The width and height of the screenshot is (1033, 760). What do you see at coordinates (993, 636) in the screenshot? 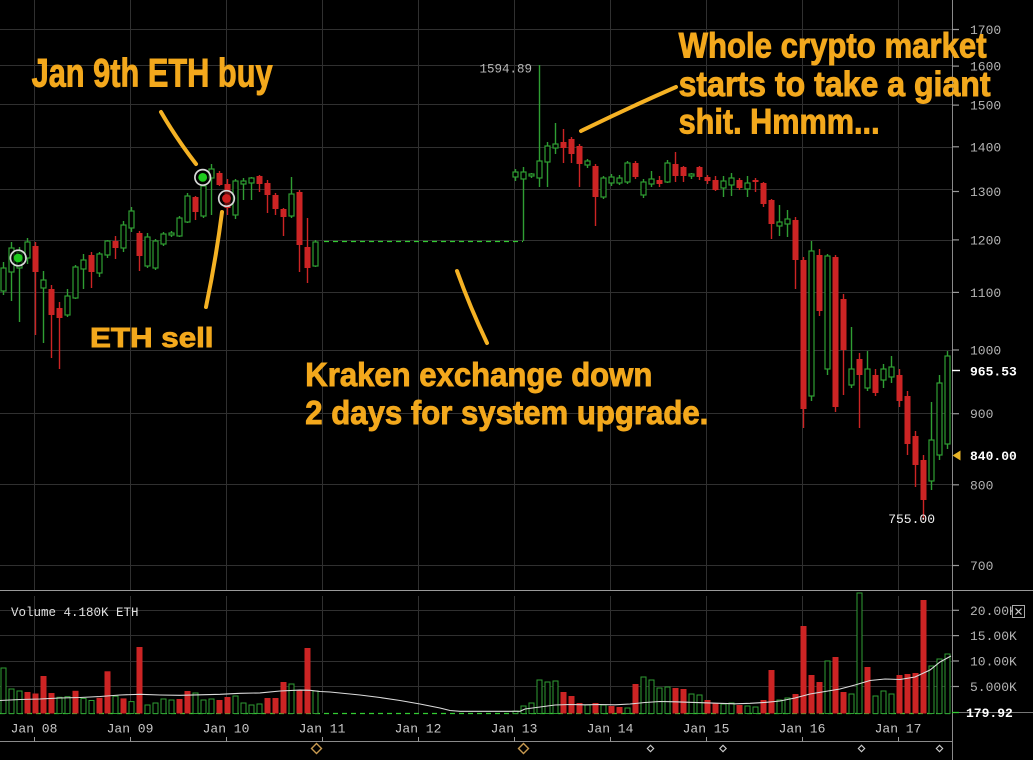
I see `svg-text: 15.00K` at bounding box center [993, 636].